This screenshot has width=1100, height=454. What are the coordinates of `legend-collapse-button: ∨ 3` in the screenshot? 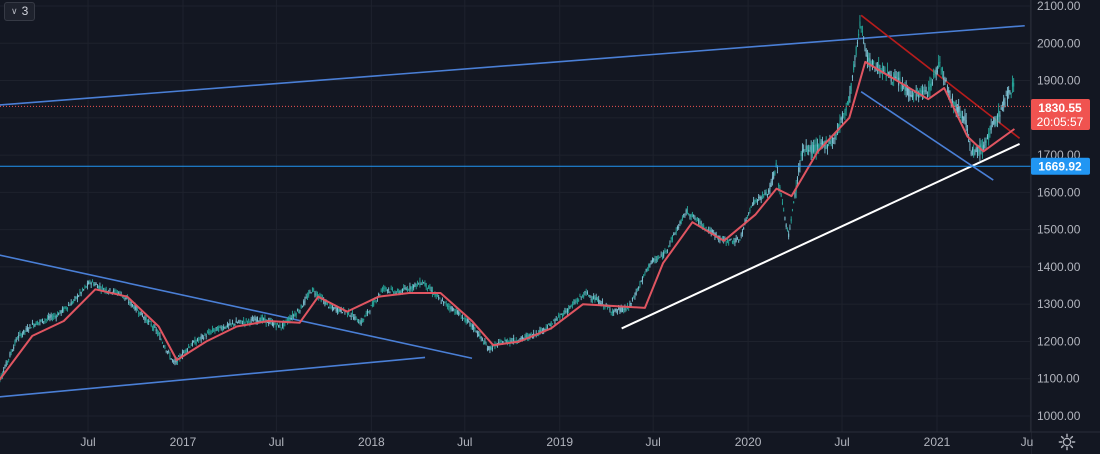 It's located at (20, 11).